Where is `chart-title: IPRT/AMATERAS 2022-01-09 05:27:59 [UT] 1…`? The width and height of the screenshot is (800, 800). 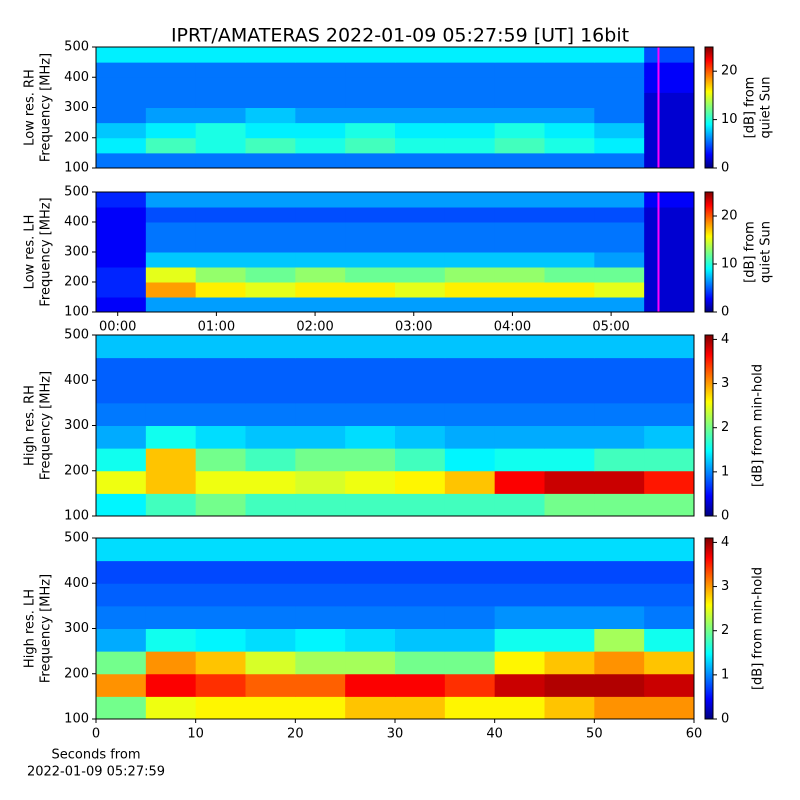 chart-title: IPRT/AMATERAS 2022-01-09 05:27:59 [UT] 1… is located at coordinates (400, 36).